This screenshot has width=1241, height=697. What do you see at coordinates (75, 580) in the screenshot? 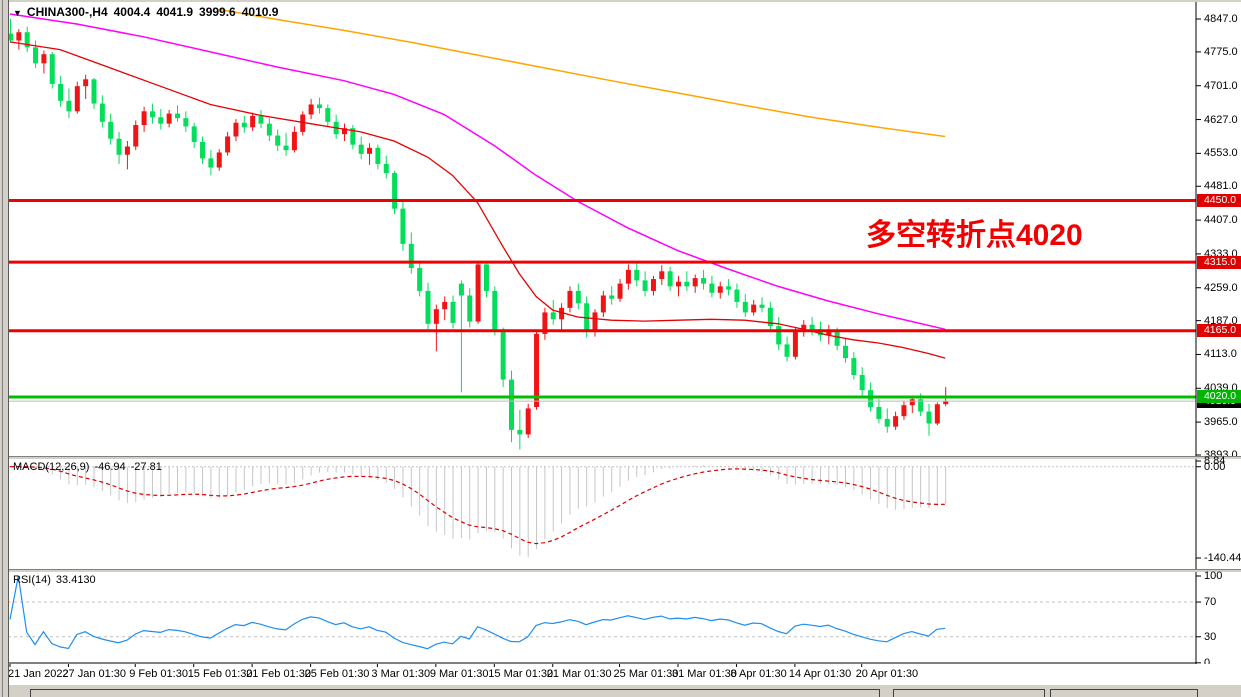
I see `rsi-value: 33.4130` at bounding box center [75, 580].